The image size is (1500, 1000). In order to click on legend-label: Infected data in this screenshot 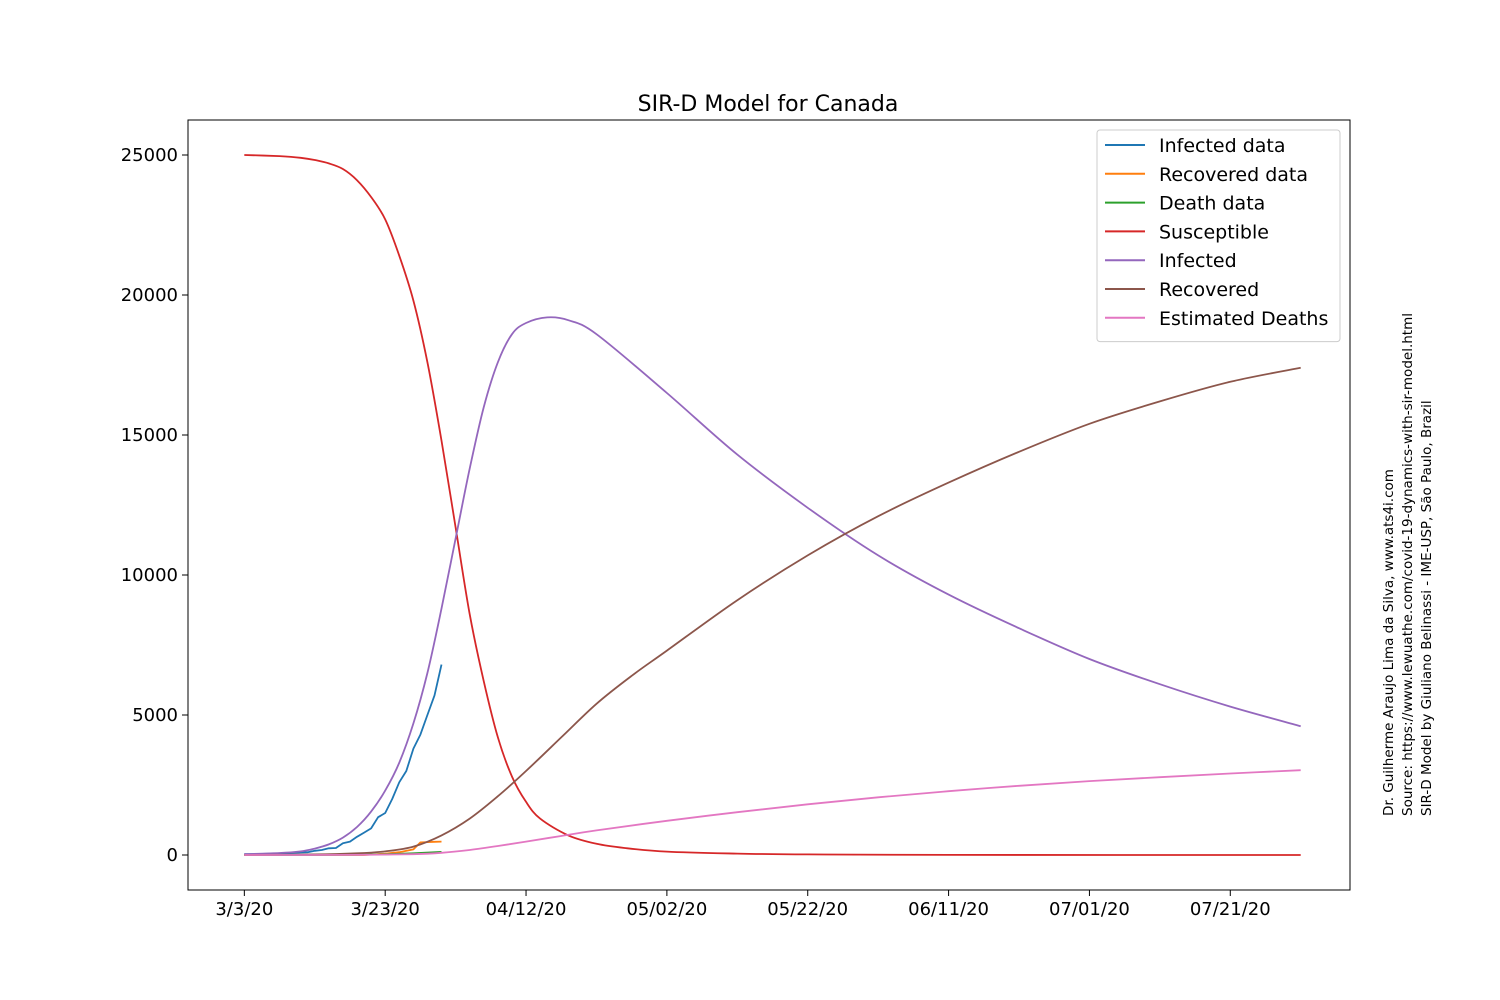, I will do `click(1222, 146)`.